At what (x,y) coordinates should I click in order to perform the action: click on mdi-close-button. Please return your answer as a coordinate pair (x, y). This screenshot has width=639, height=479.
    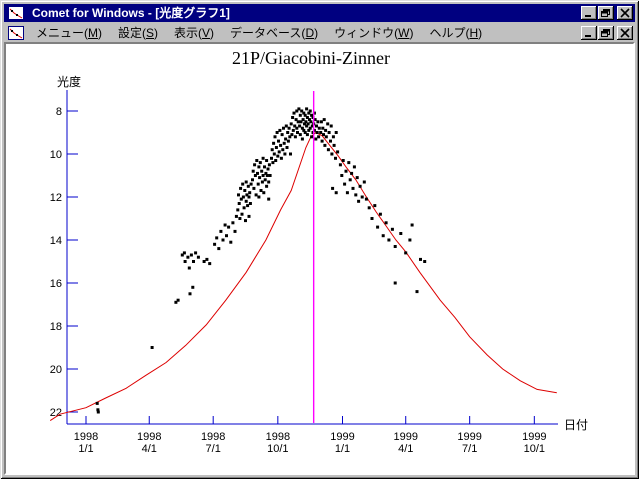
    Looking at the image, I should click on (625, 32).